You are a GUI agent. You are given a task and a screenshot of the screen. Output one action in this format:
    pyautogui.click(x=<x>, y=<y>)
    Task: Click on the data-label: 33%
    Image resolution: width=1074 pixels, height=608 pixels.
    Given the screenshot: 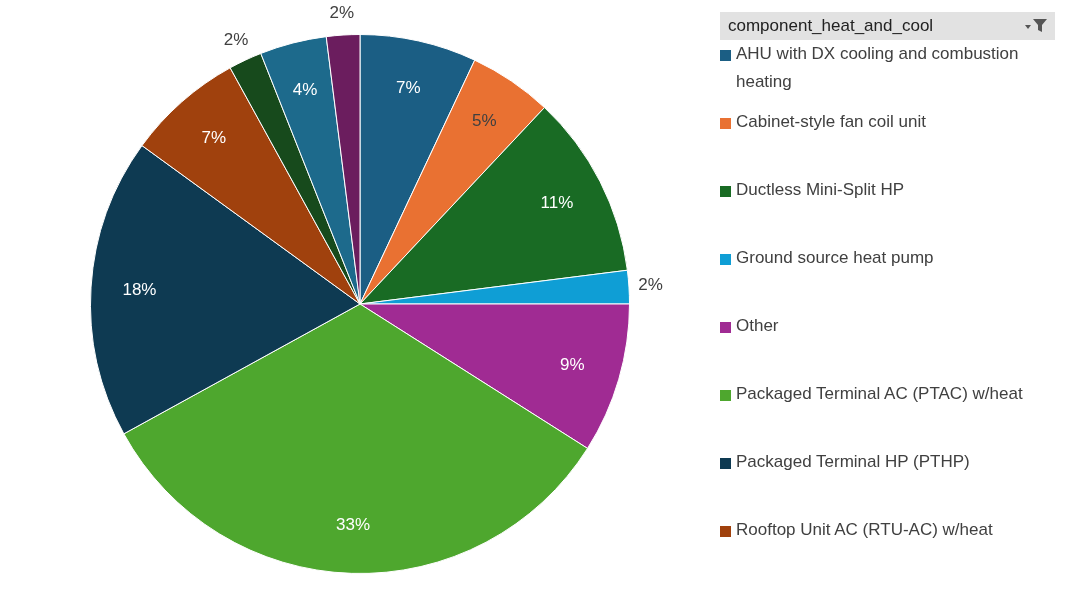 What is the action you would take?
    pyautogui.click(x=353, y=524)
    